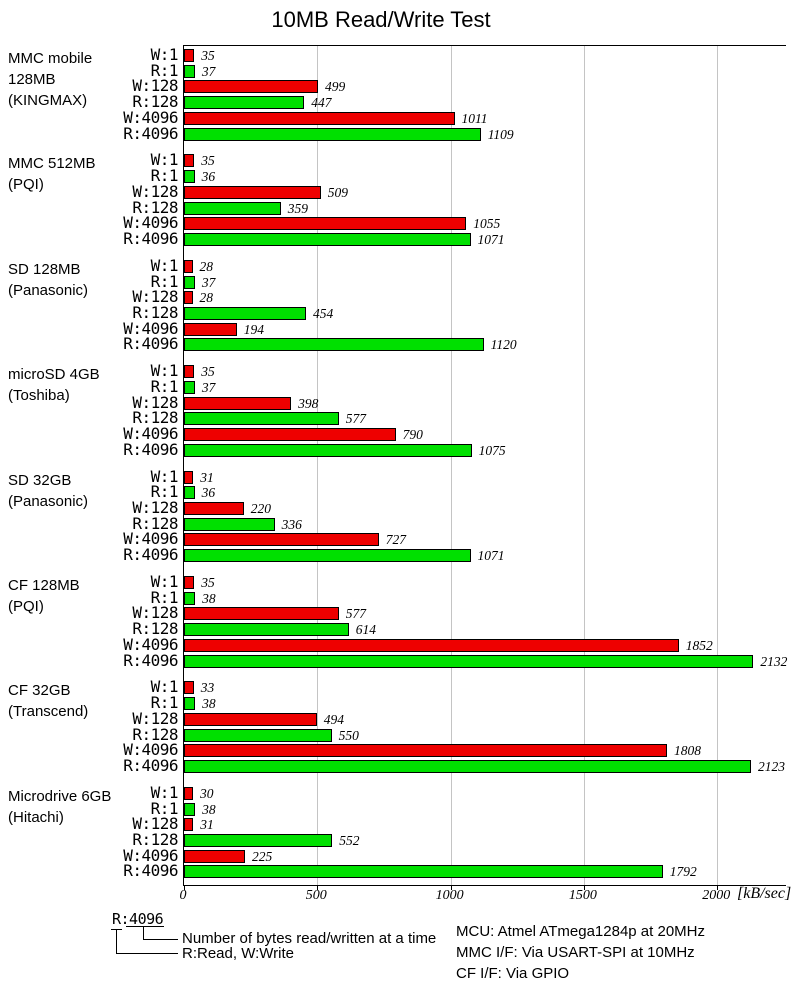  Describe the element at coordinates (238, 953) in the screenshot. I see `legend-note-rw: R:Read, W:Write` at that location.